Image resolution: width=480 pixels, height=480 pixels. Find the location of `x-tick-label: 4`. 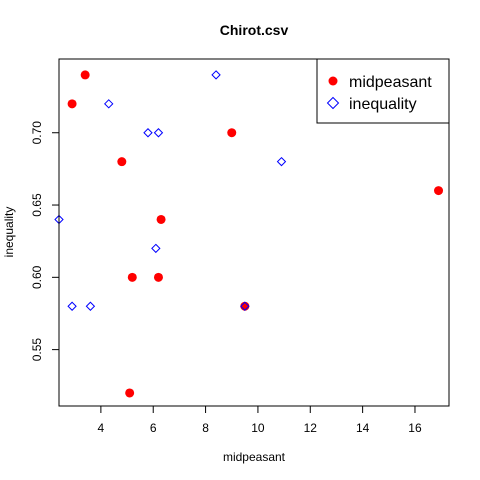

x-tick-label: 4 is located at coordinates (101, 428).